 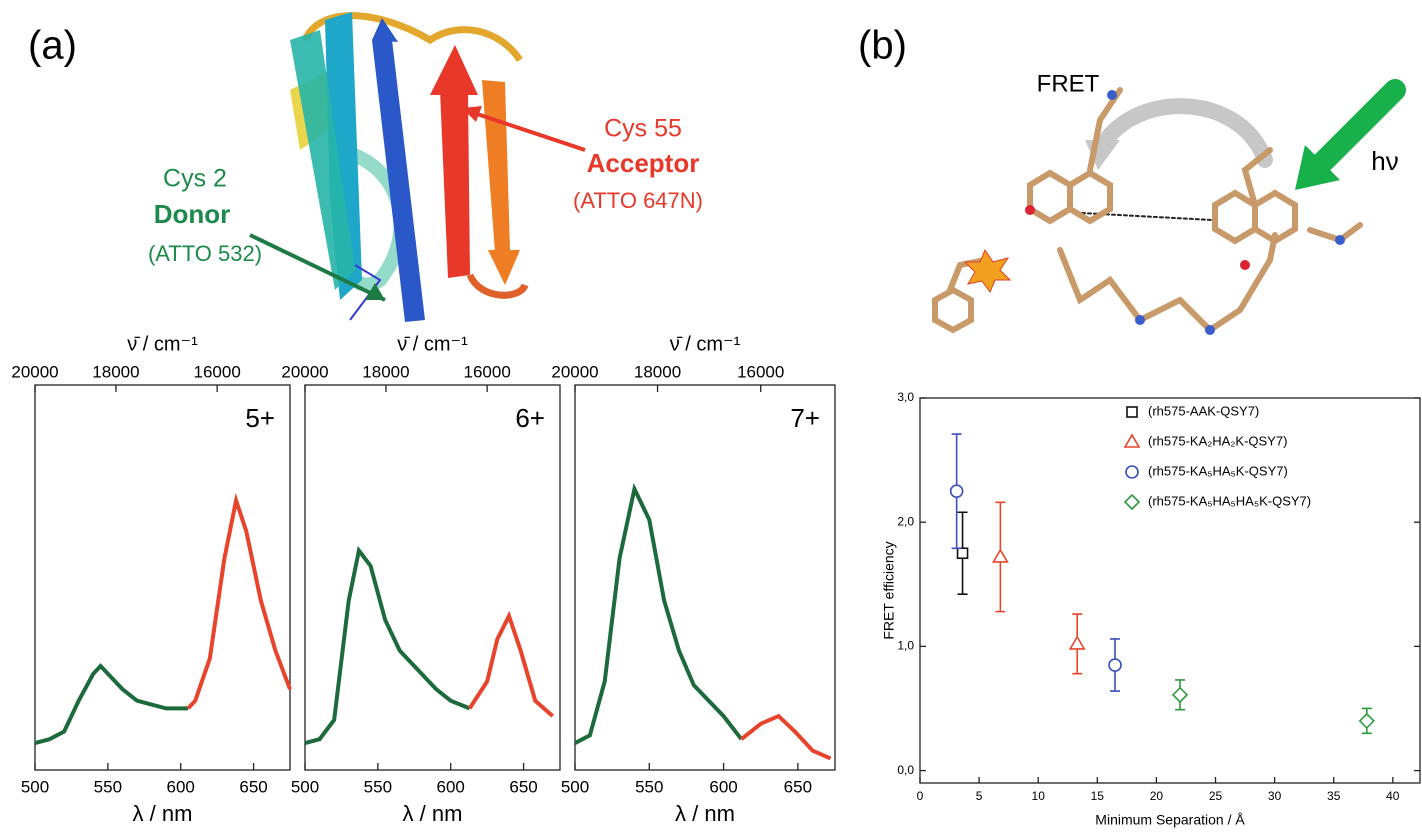 I want to click on x-tick-label: 5, so click(x=979, y=796).